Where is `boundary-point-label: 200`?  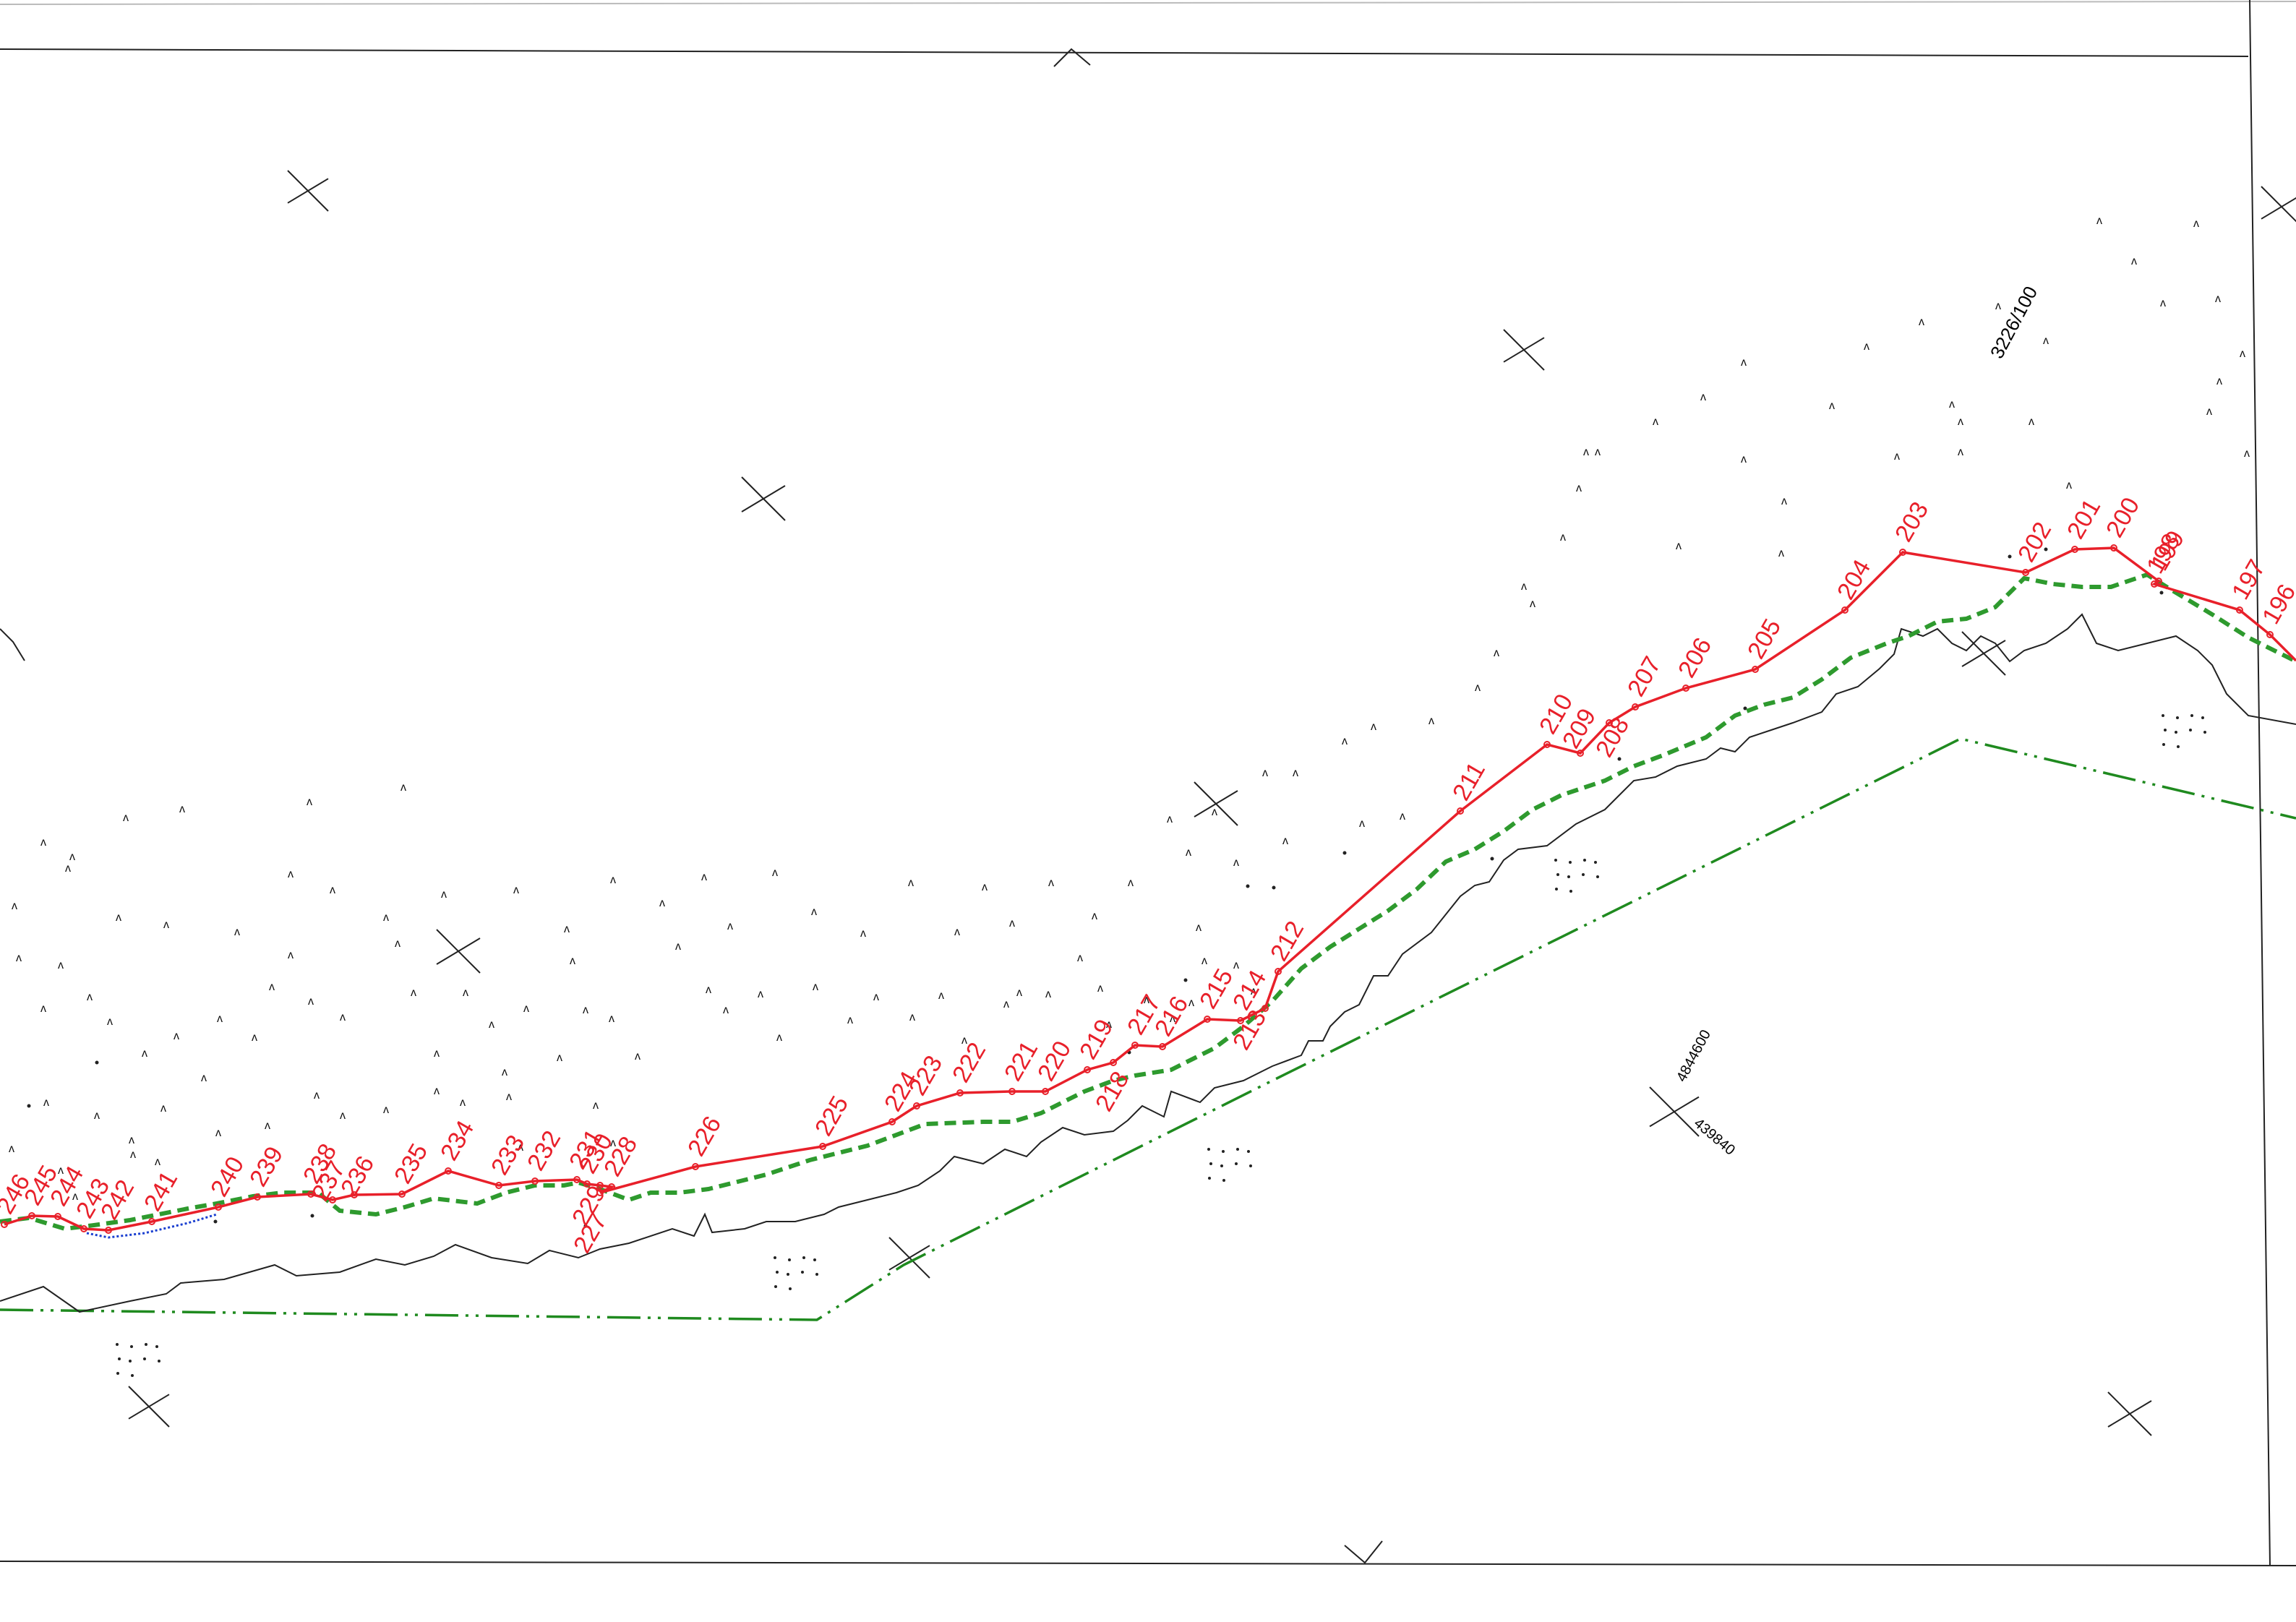 boundary-point-label: 200 is located at coordinates (2123, 517).